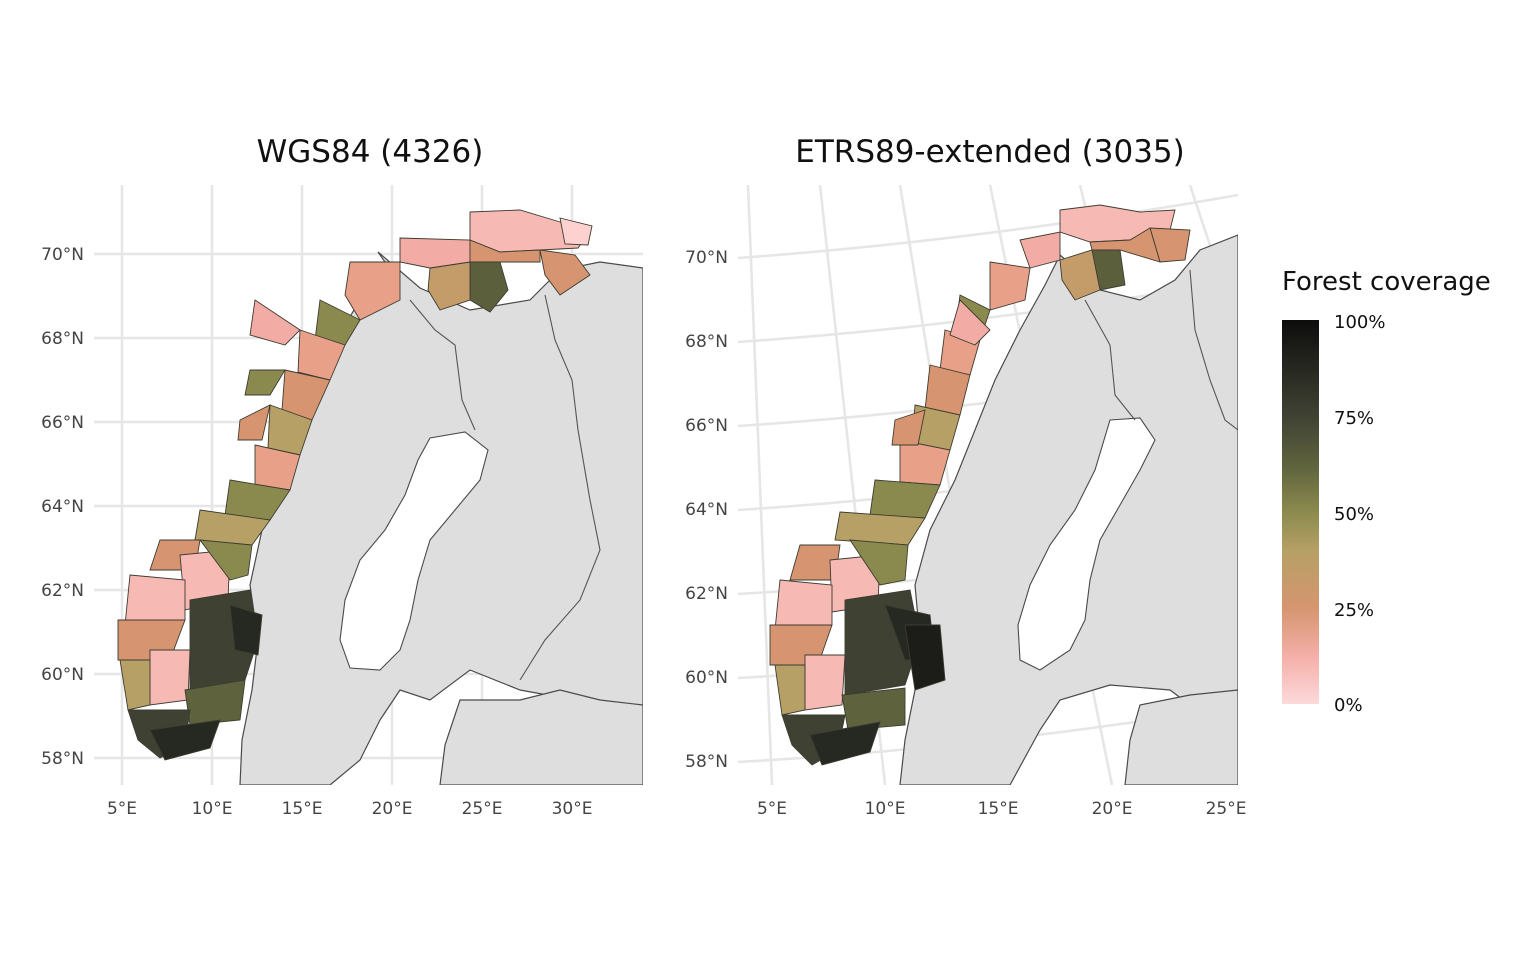  I want to click on legend-colorbar, so click(1300, 512).